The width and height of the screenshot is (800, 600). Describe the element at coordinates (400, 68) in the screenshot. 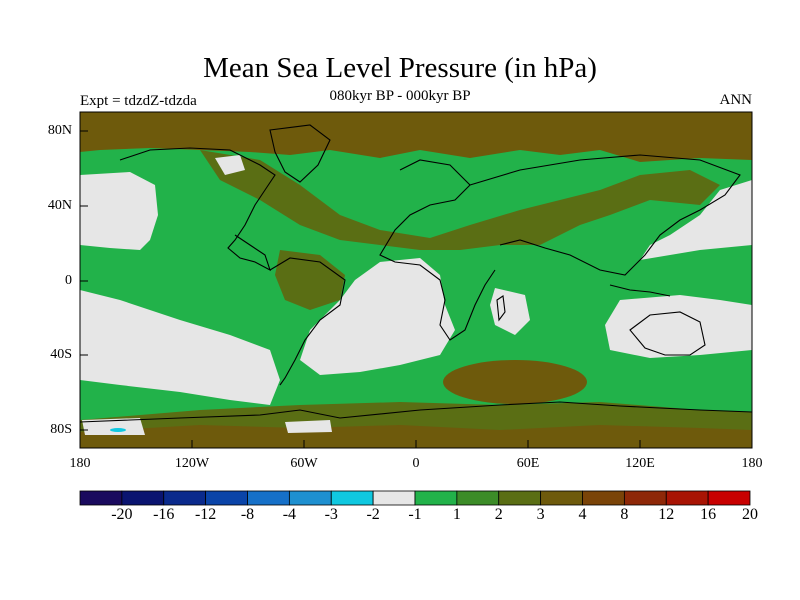

I see `chart-title: Mean Sea Level Pressure (in hPa)` at that location.